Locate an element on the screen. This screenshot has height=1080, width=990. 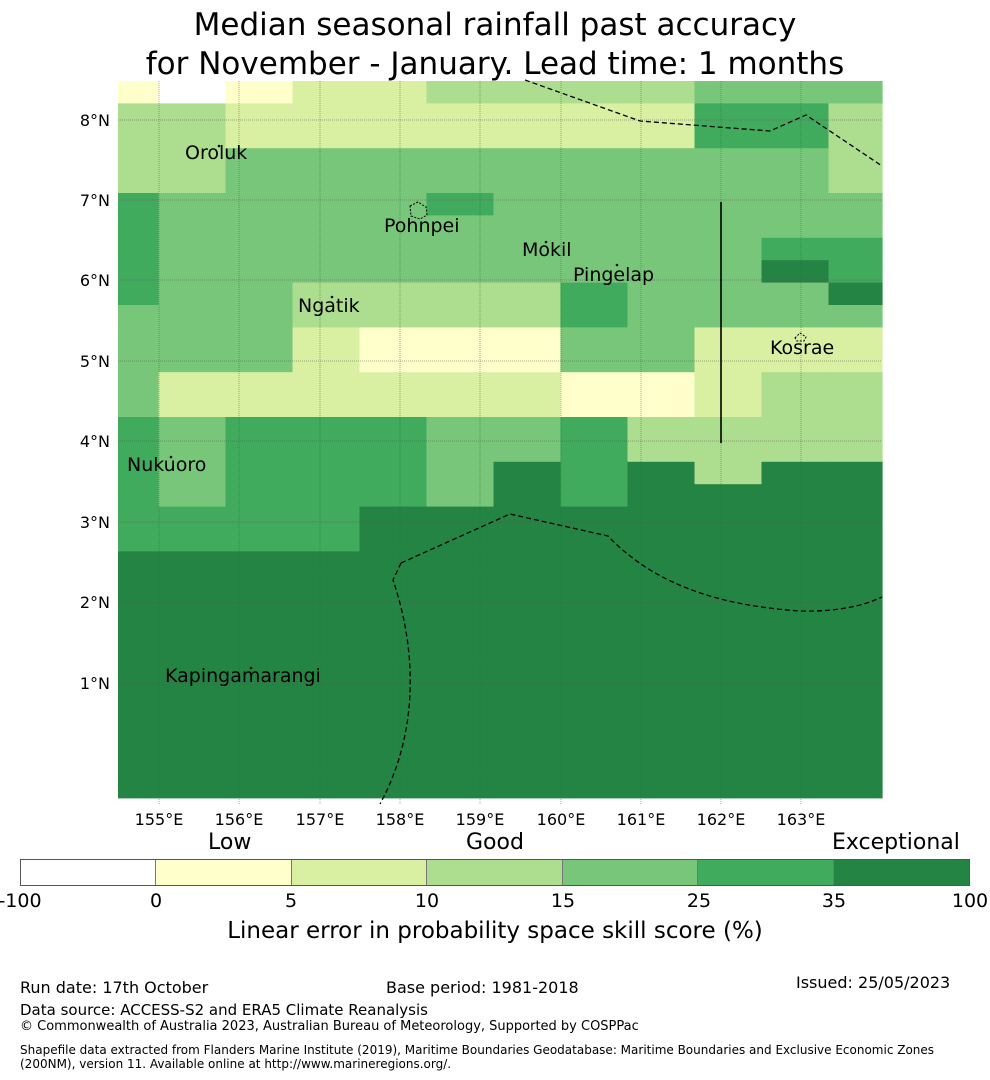
lat-label-7n: 7°N is located at coordinates (94, 200).